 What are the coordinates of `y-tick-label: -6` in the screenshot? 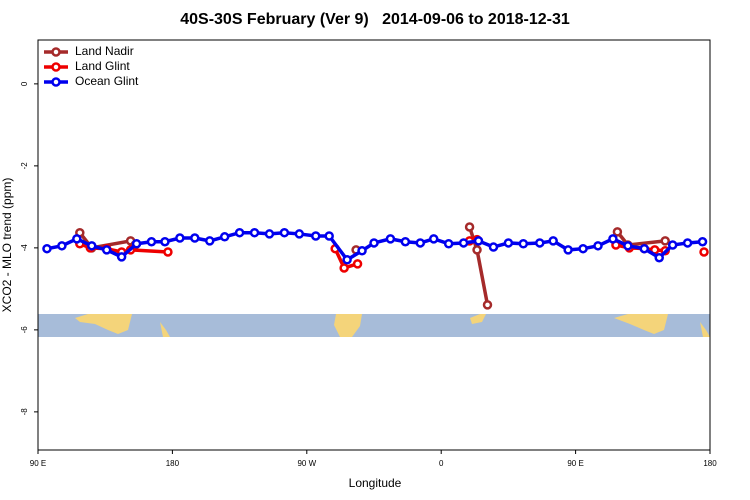 It's located at (24, 330).